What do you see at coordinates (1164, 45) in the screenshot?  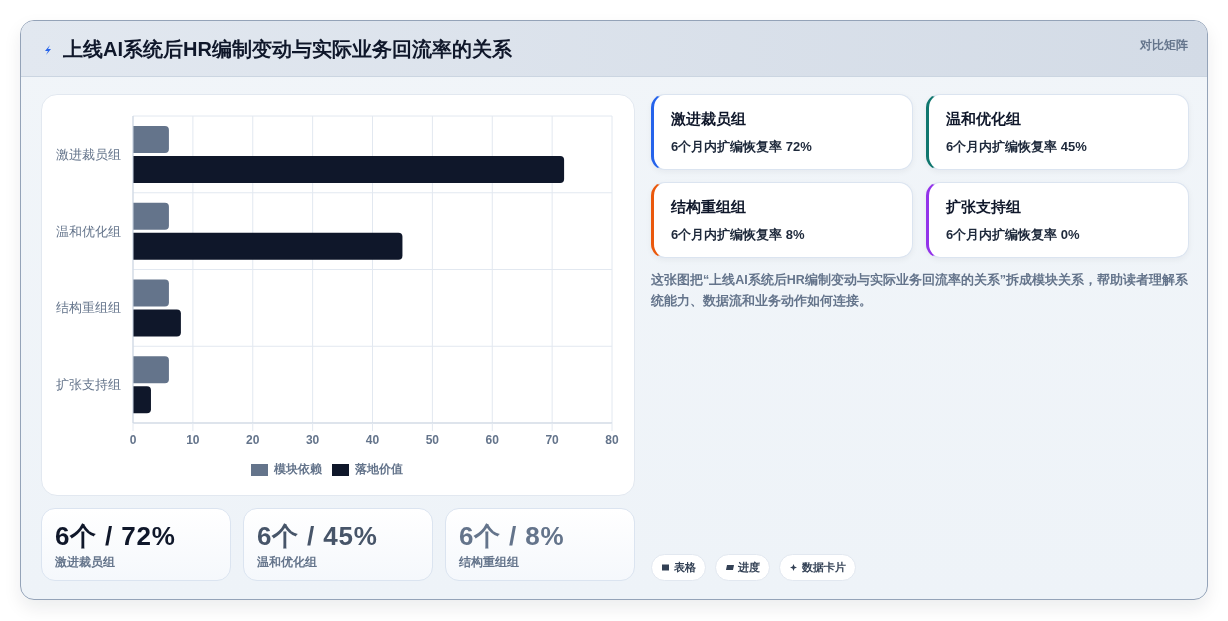 I see `chart-title: 对比矩阵` at bounding box center [1164, 45].